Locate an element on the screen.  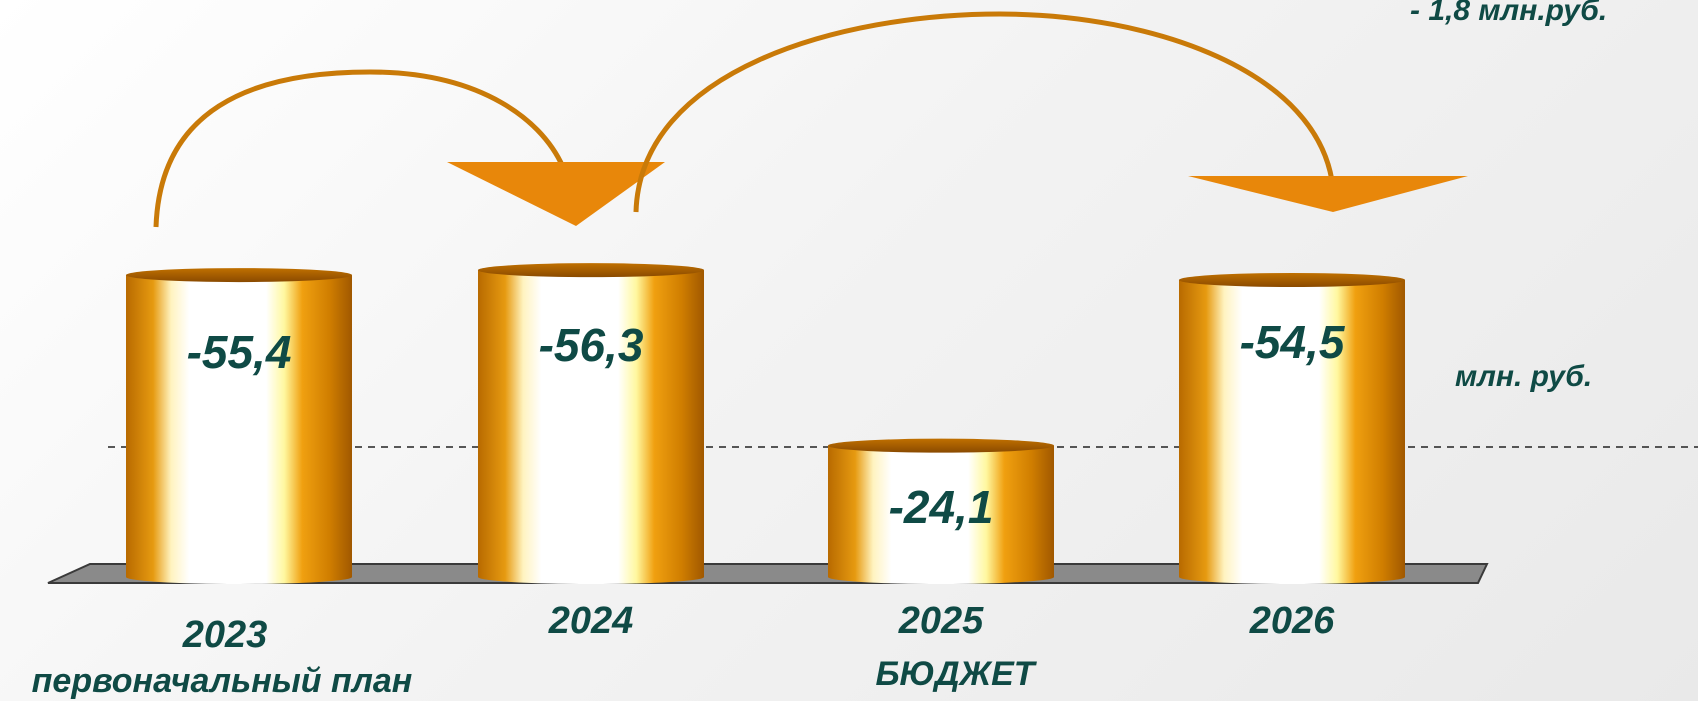
bar-2023 is located at coordinates (239, 426).